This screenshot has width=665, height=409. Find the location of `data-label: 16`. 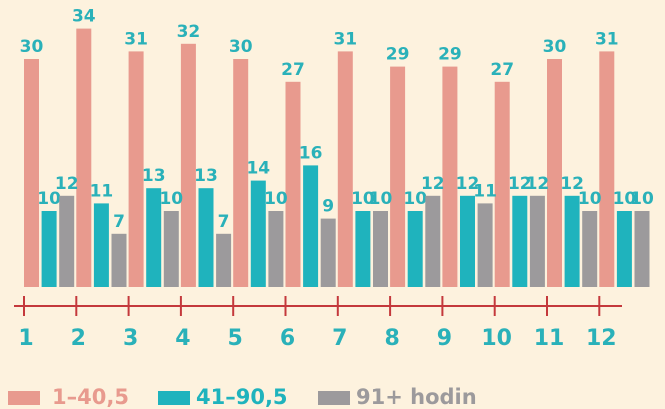

data-label: 16 is located at coordinates (311, 153).